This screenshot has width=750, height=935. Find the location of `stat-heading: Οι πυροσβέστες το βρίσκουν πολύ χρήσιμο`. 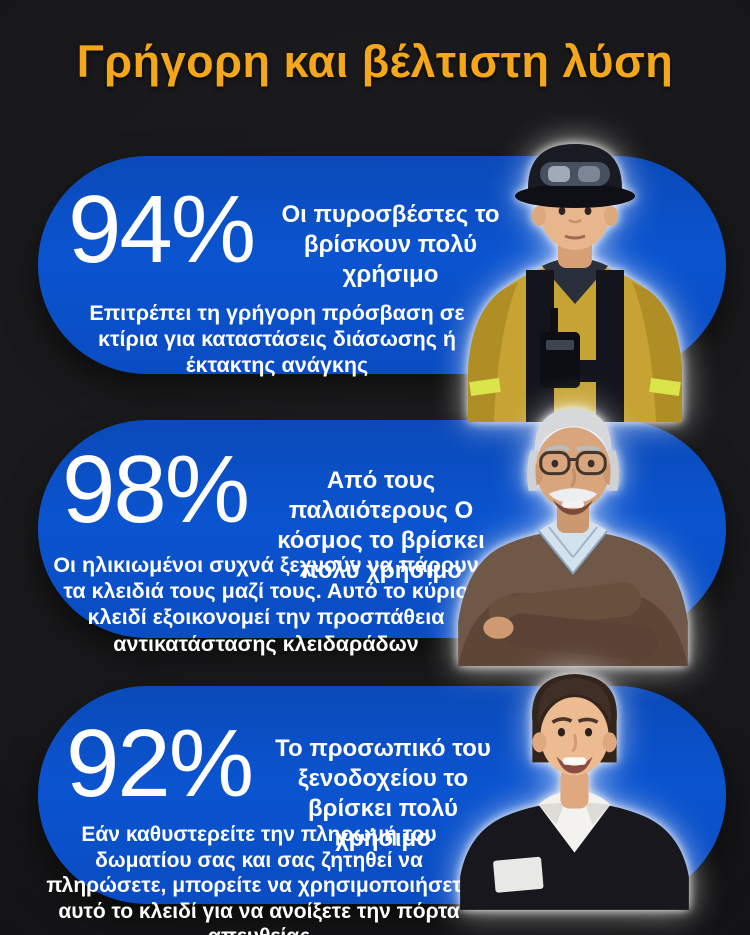

stat-heading: Οι πυροσβέστες το βρίσκουν πολύ χρήσιμο is located at coordinates (390, 244).